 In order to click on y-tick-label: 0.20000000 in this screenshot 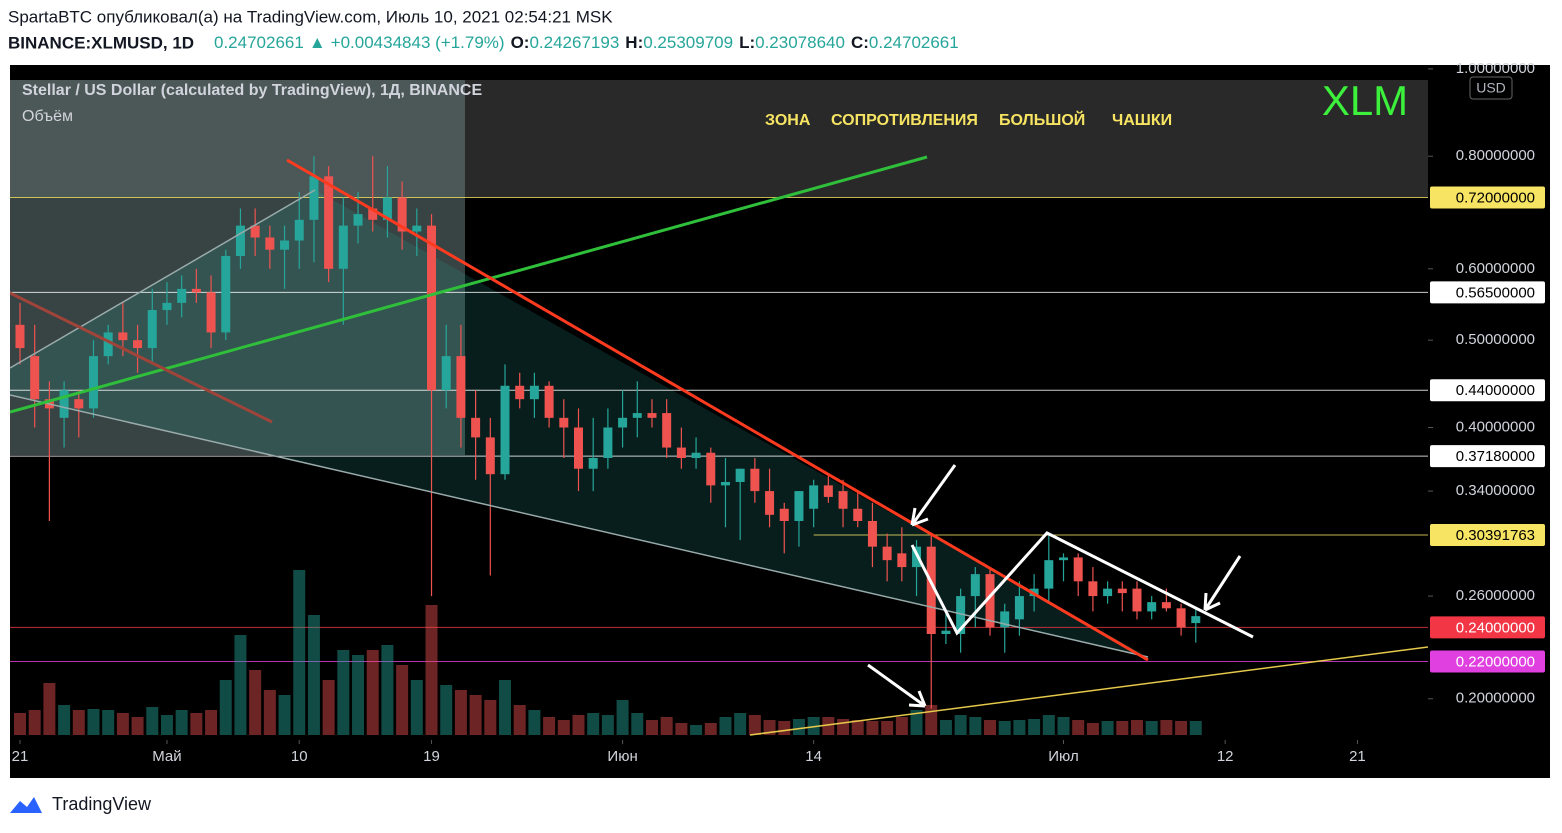, I will do `click(1495, 698)`.